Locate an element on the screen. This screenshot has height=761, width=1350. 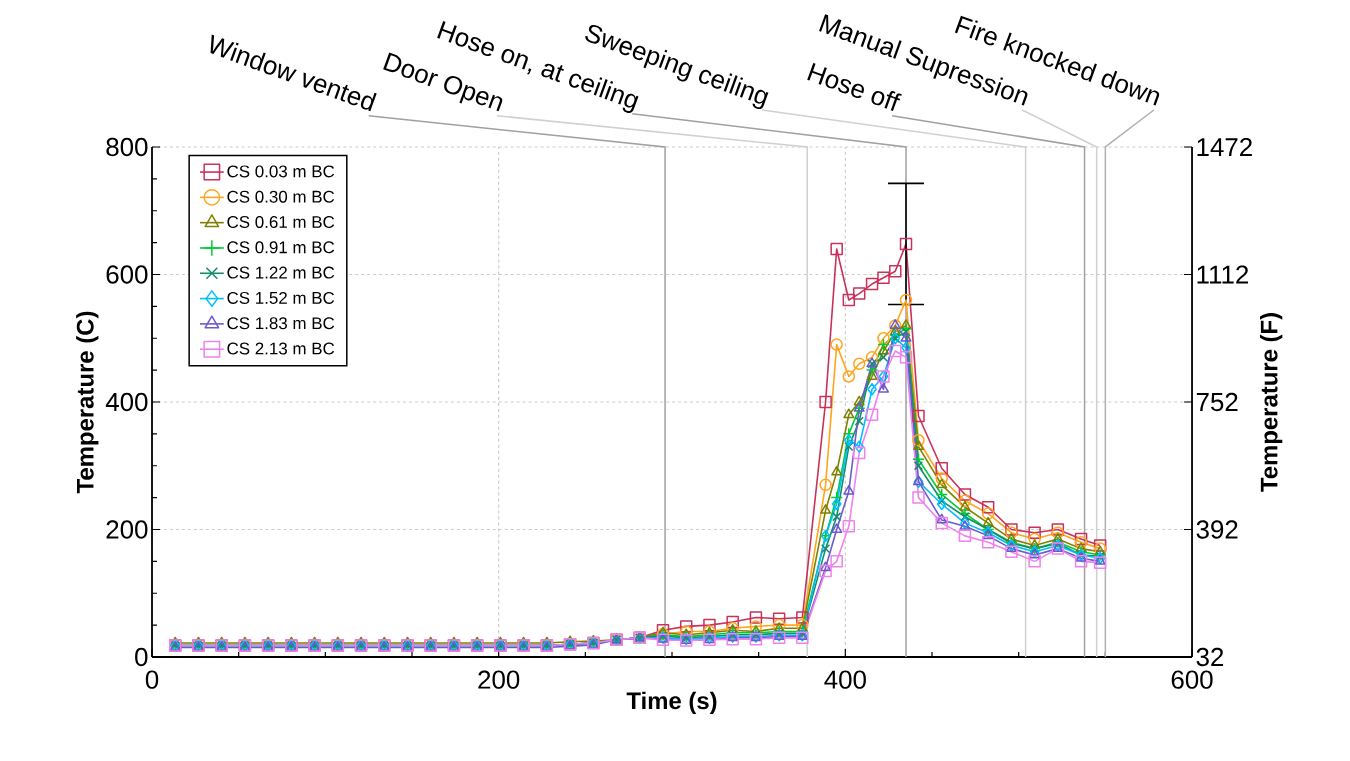
y2-tick-label: 392 is located at coordinates (1217, 529).